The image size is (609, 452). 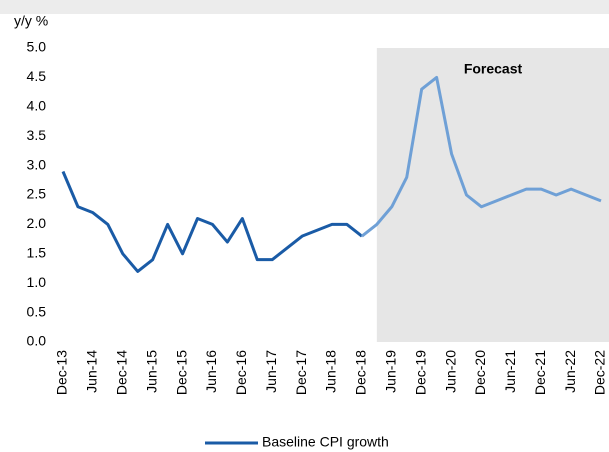 What do you see at coordinates (92, 371) in the screenshot?
I see `x-tick-label: Jun-14` at bounding box center [92, 371].